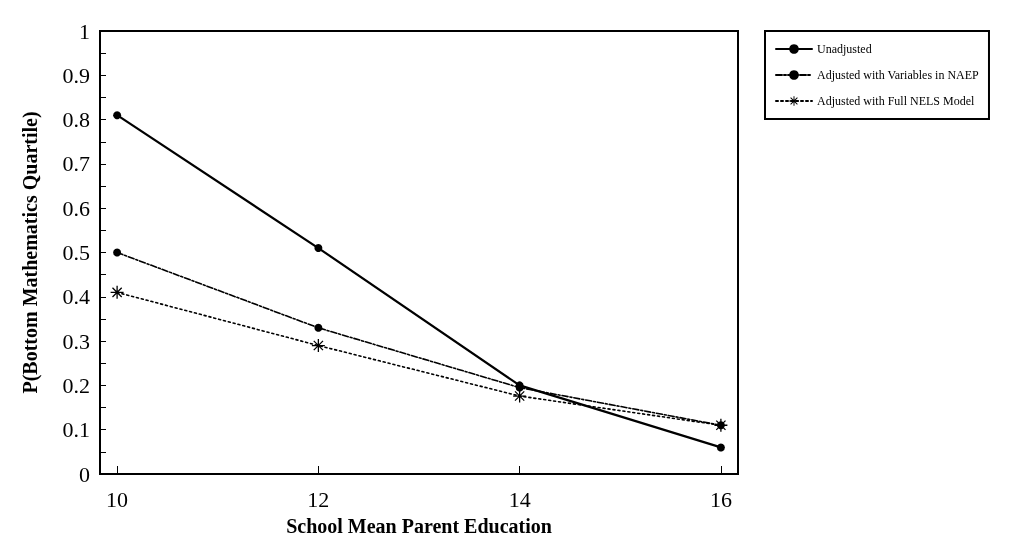 The image size is (1019, 553). Describe the element at coordinates (76, 297) in the screenshot. I see `y-tick-label: 0.4` at that location.